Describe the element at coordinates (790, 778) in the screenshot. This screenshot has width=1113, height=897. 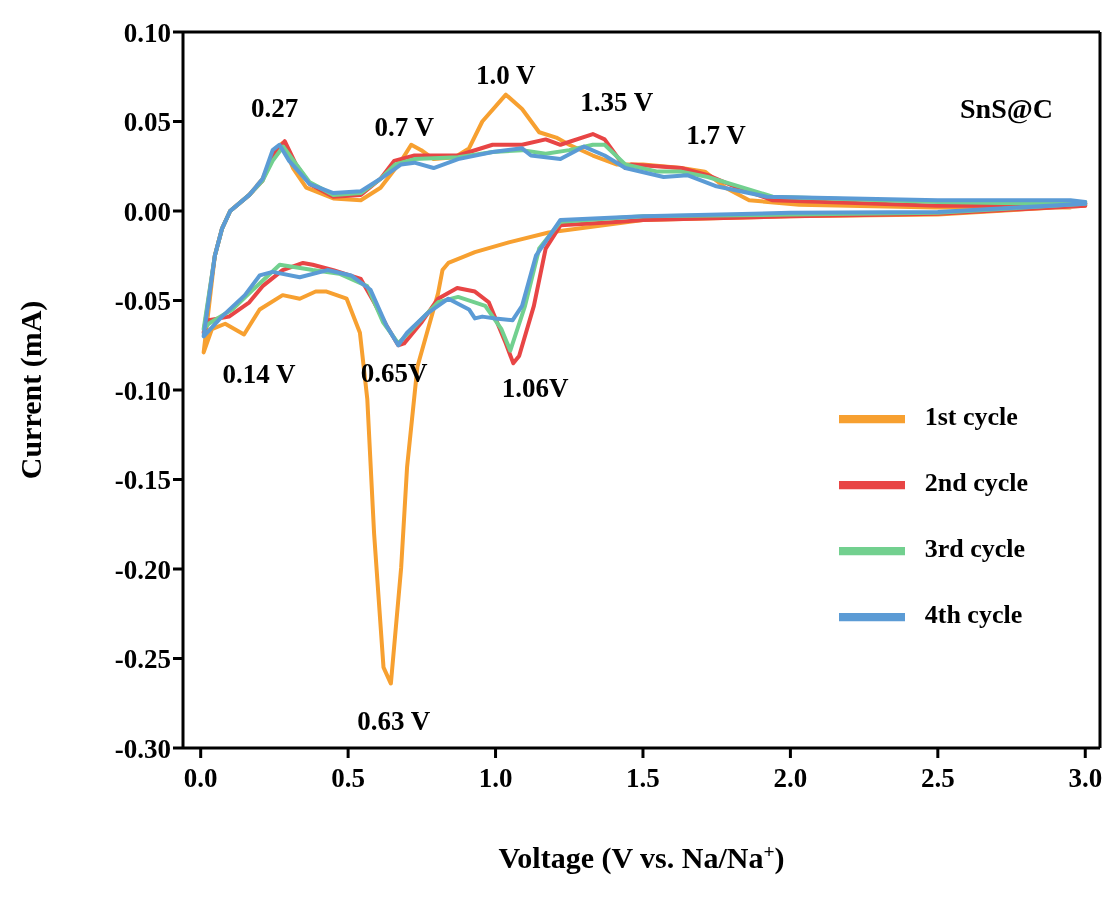
I see `x-tick-label: 2.0` at that location.